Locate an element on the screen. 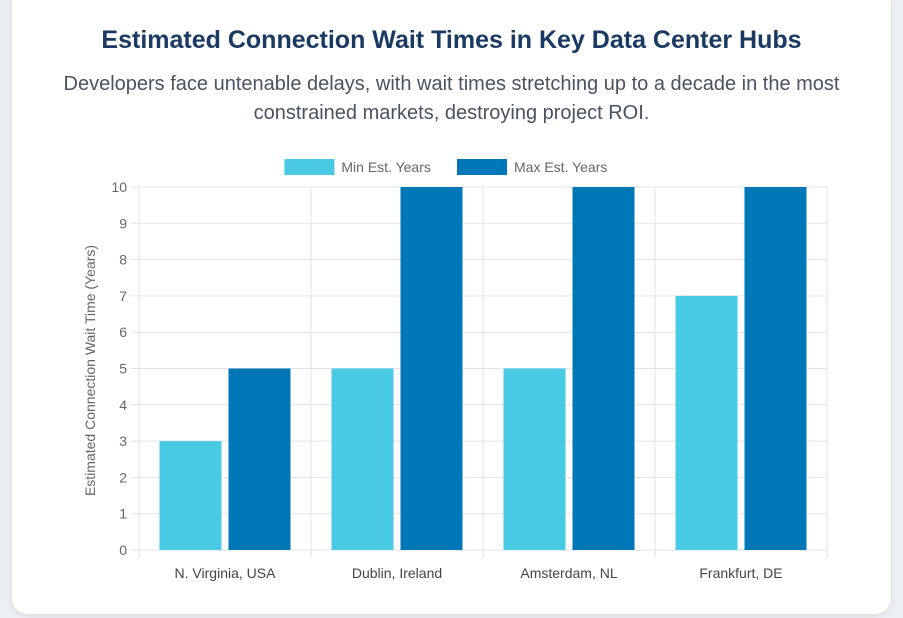 The height and width of the screenshot is (618, 903). y-tick-label: 4 is located at coordinates (123, 405).